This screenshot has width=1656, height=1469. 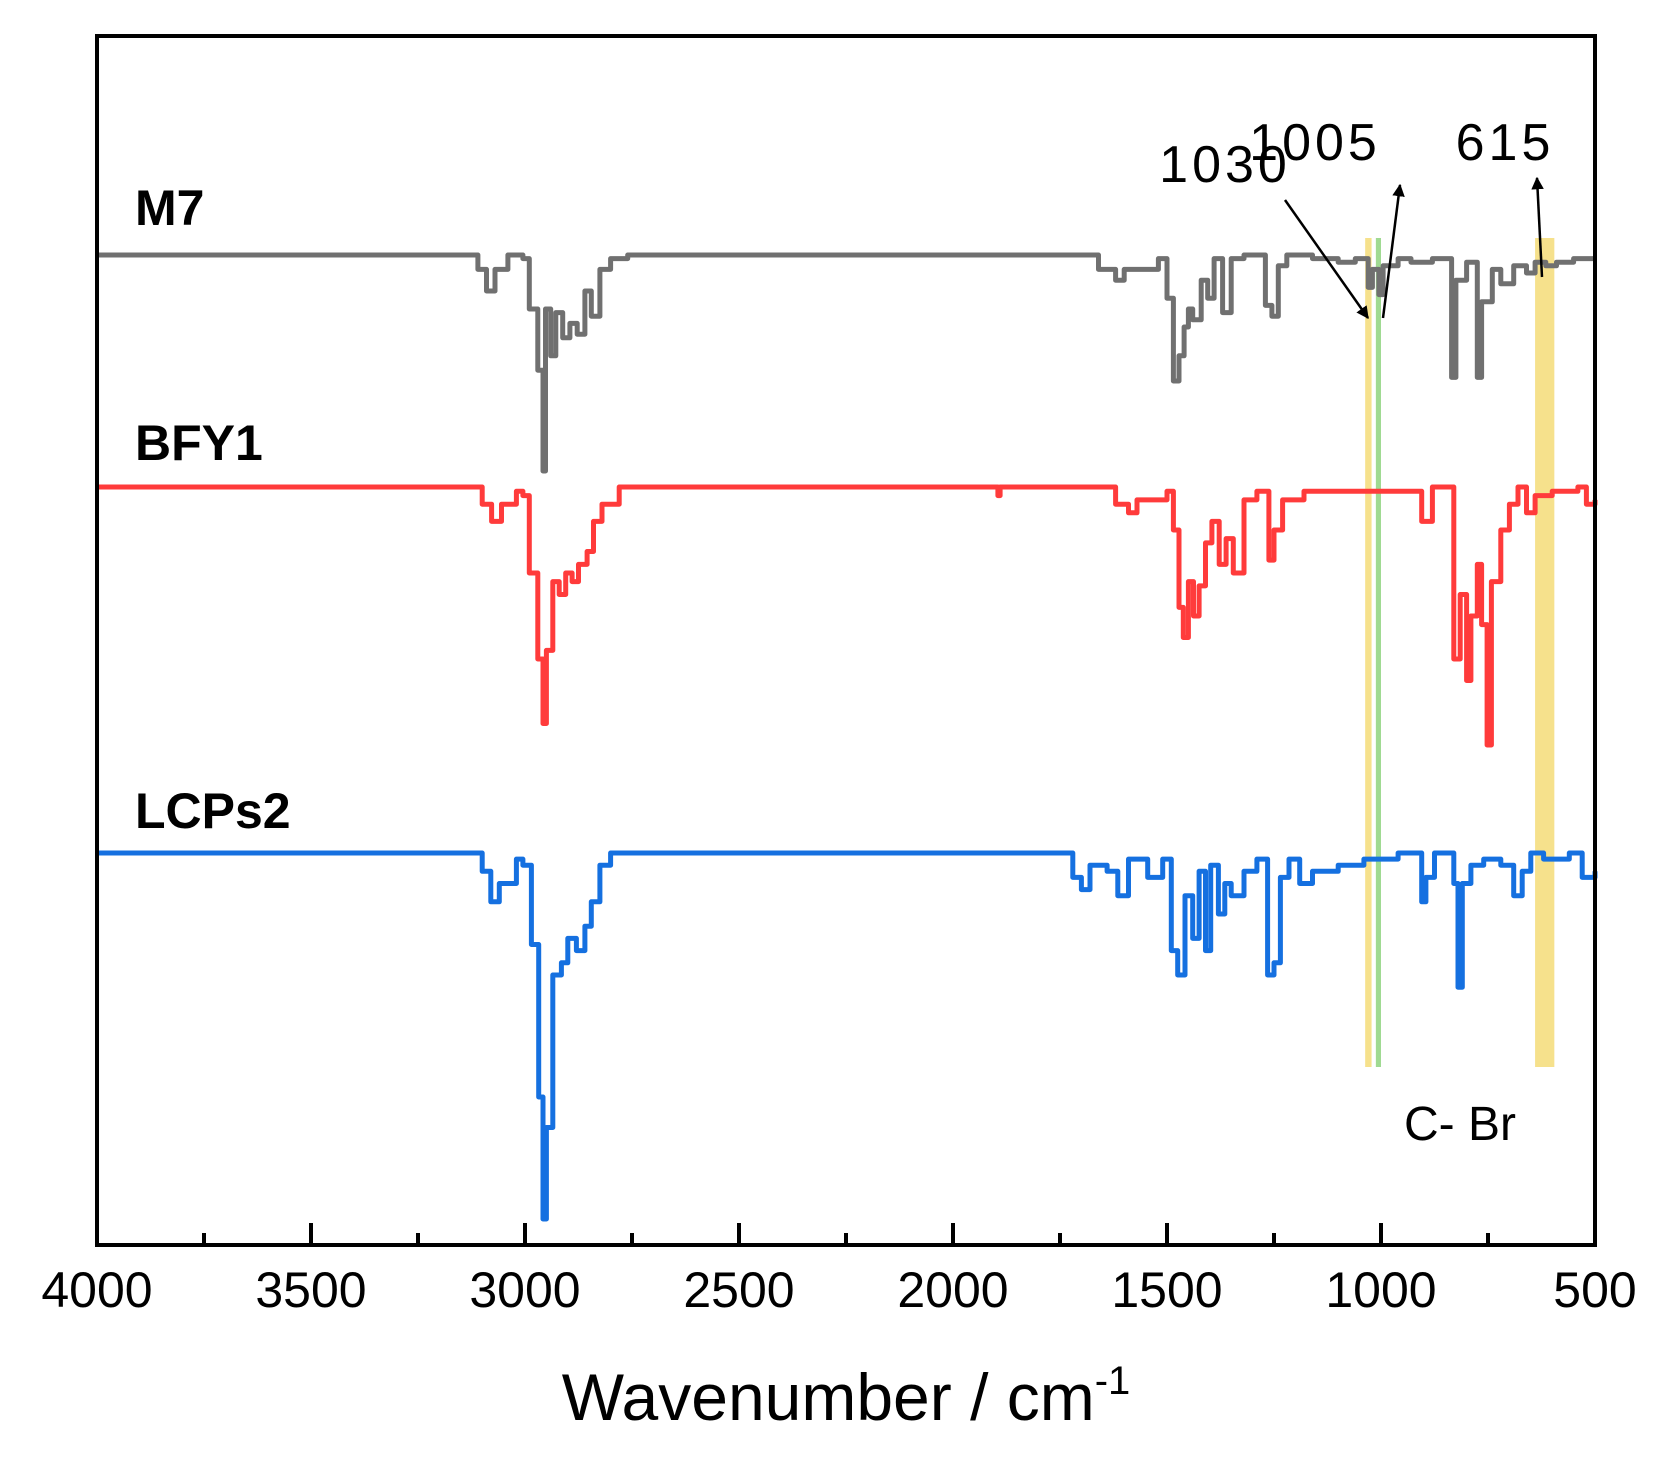 What do you see at coordinates (199, 443) in the screenshot?
I see `series-label-bfy1: BFY1` at bounding box center [199, 443].